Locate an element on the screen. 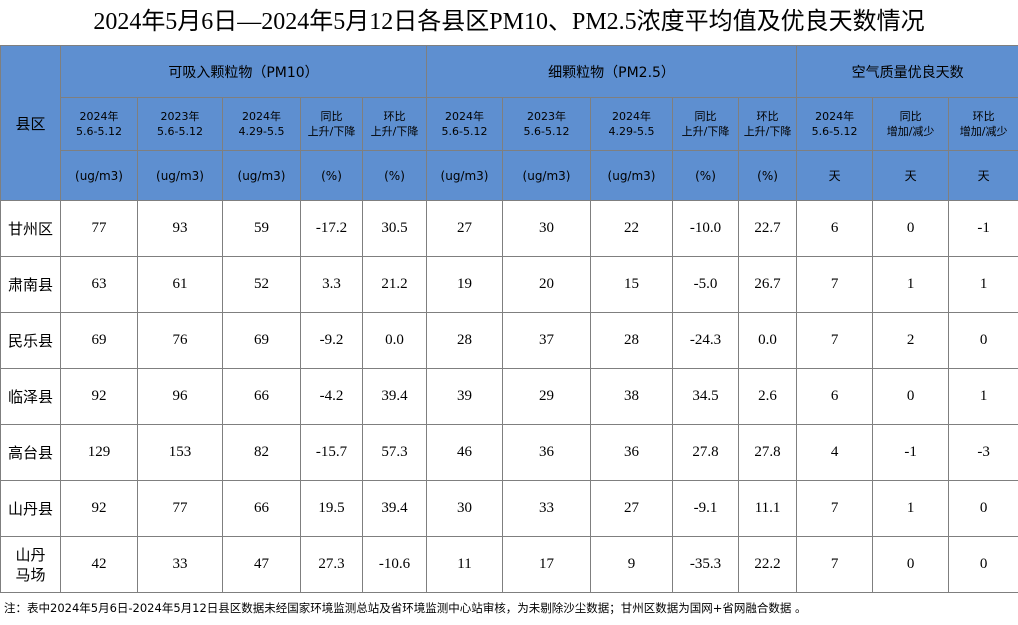 Image resolution: width=1018 pixels, height=625 pixels. sub-header: 环比增加/减少 is located at coordinates (983, 124).